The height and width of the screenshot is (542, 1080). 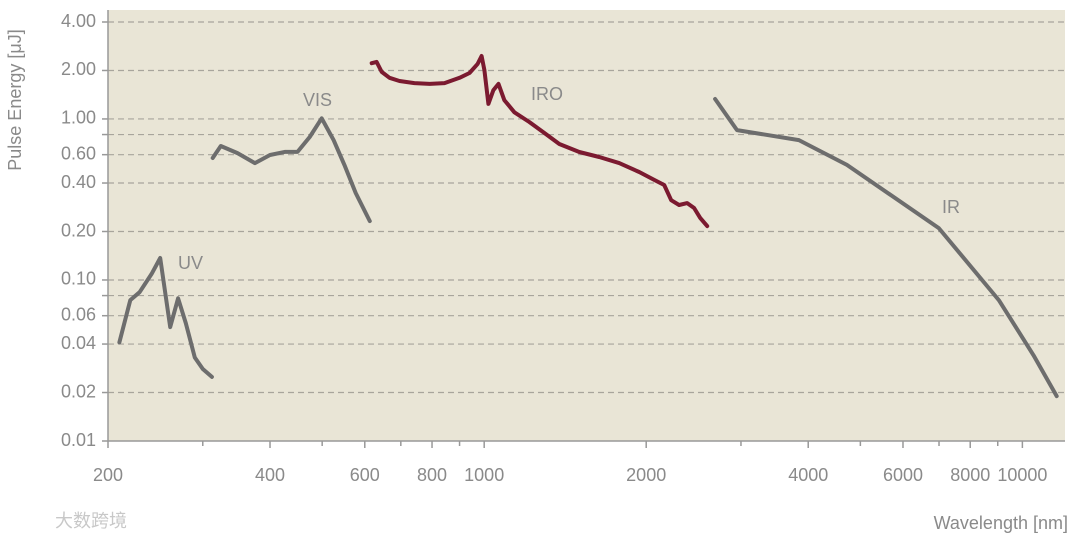 I want to click on series-label: IRO, so click(x=547, y=94).